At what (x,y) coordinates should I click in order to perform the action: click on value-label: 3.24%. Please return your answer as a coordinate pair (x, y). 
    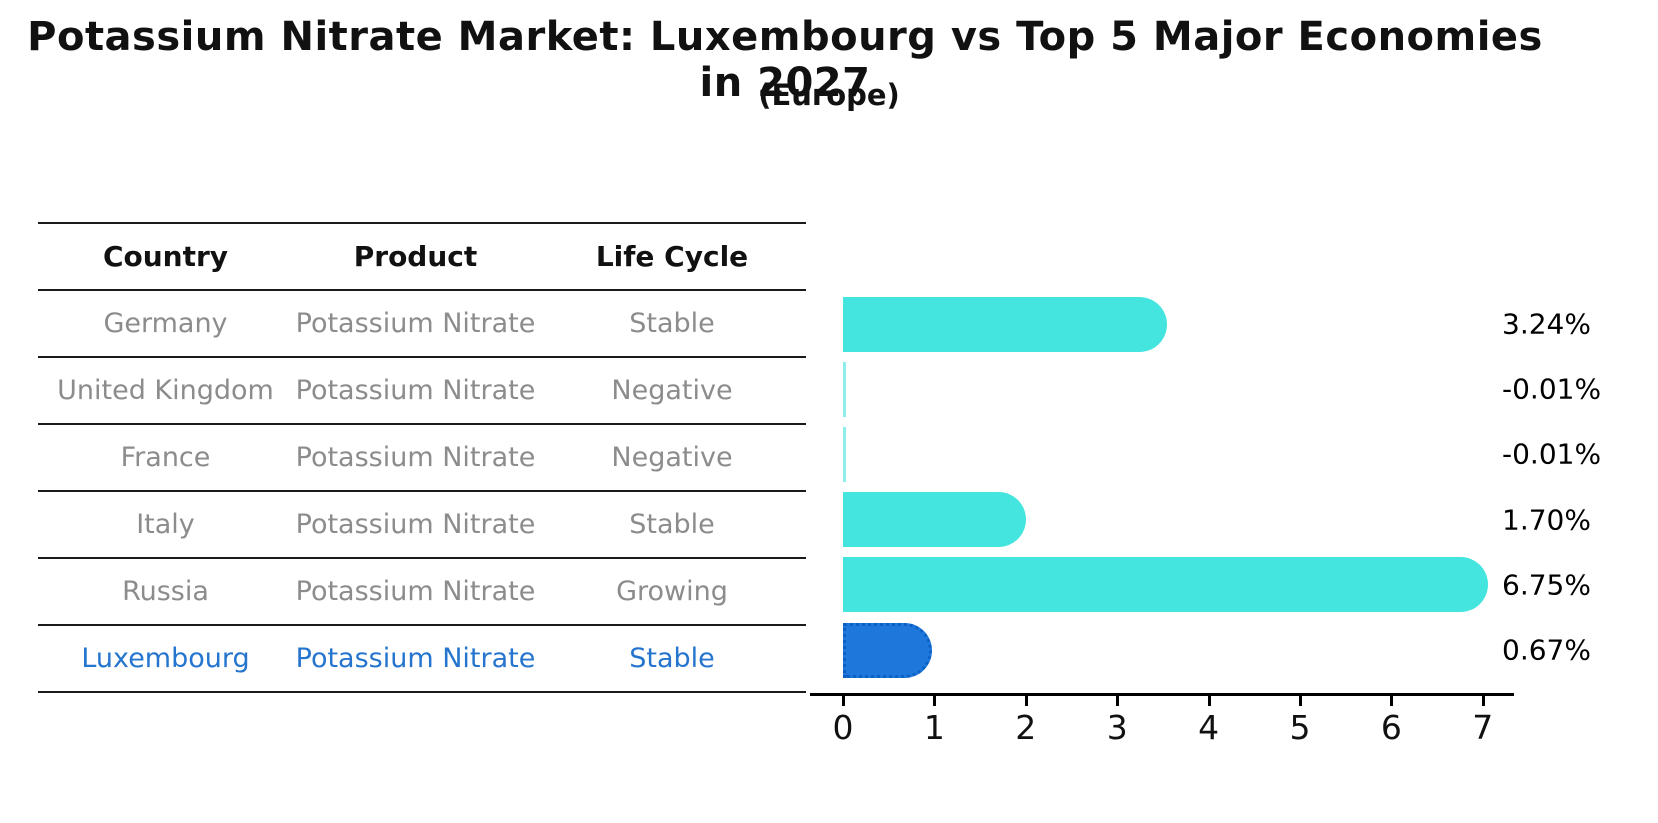
    Looking at the image, I should click on (1546, 324).